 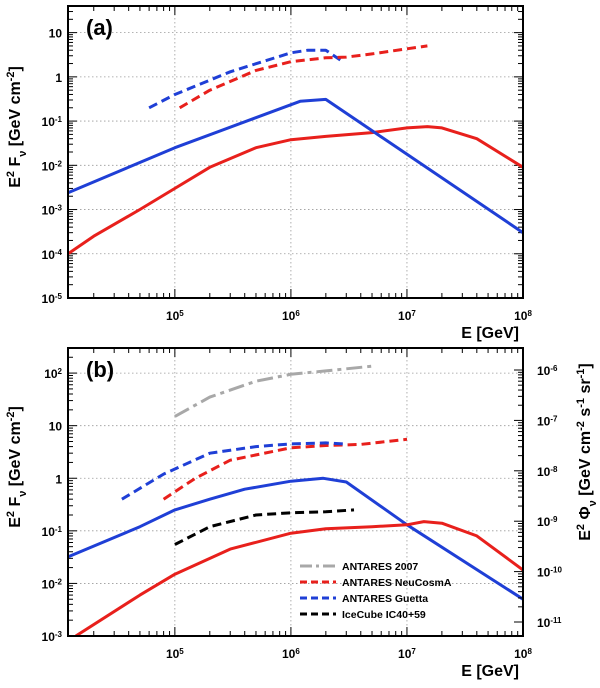 What do you see at coordinates (547, 522) in the screenshot?
I see `y2-tick-label: 10⁻⁹` at bounding box center [547, 522].